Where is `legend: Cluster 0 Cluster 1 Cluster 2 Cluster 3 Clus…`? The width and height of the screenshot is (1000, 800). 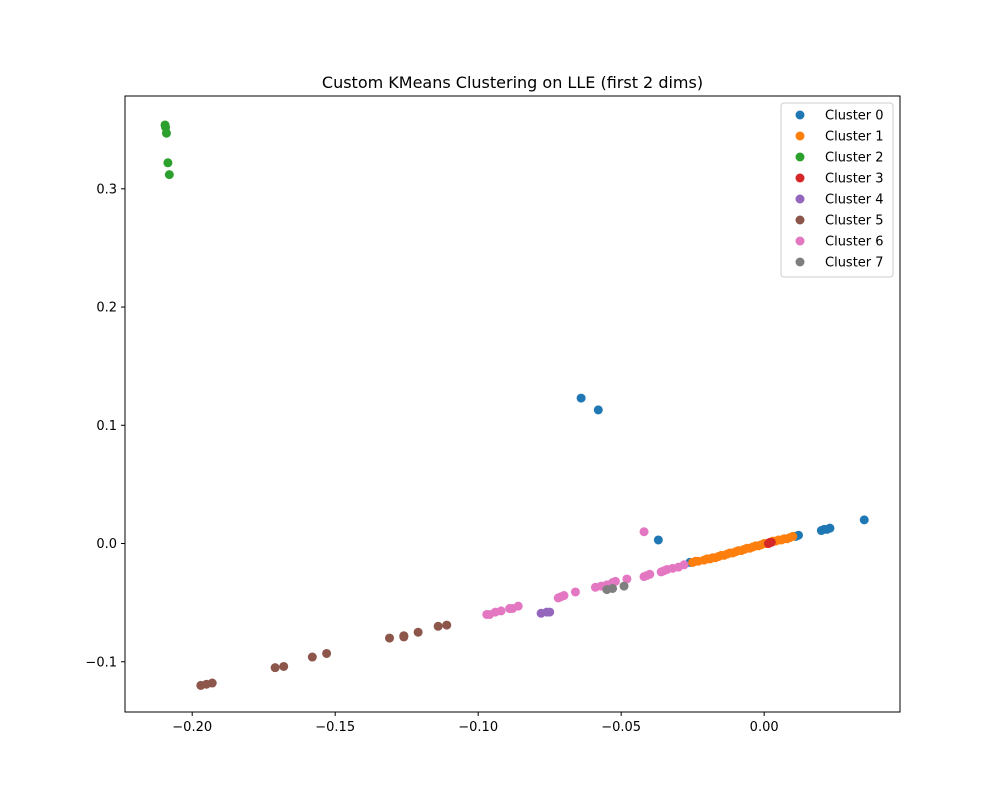 legend: Cluster 0 Cluster 1 Cluster 2 Cluster 3 Clus… is located at coordinates (837, 190).